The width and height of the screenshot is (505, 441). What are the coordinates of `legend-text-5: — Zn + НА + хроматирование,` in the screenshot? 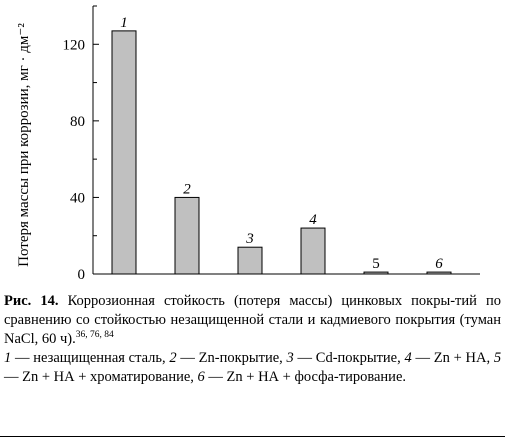 It's located at (99, 377).